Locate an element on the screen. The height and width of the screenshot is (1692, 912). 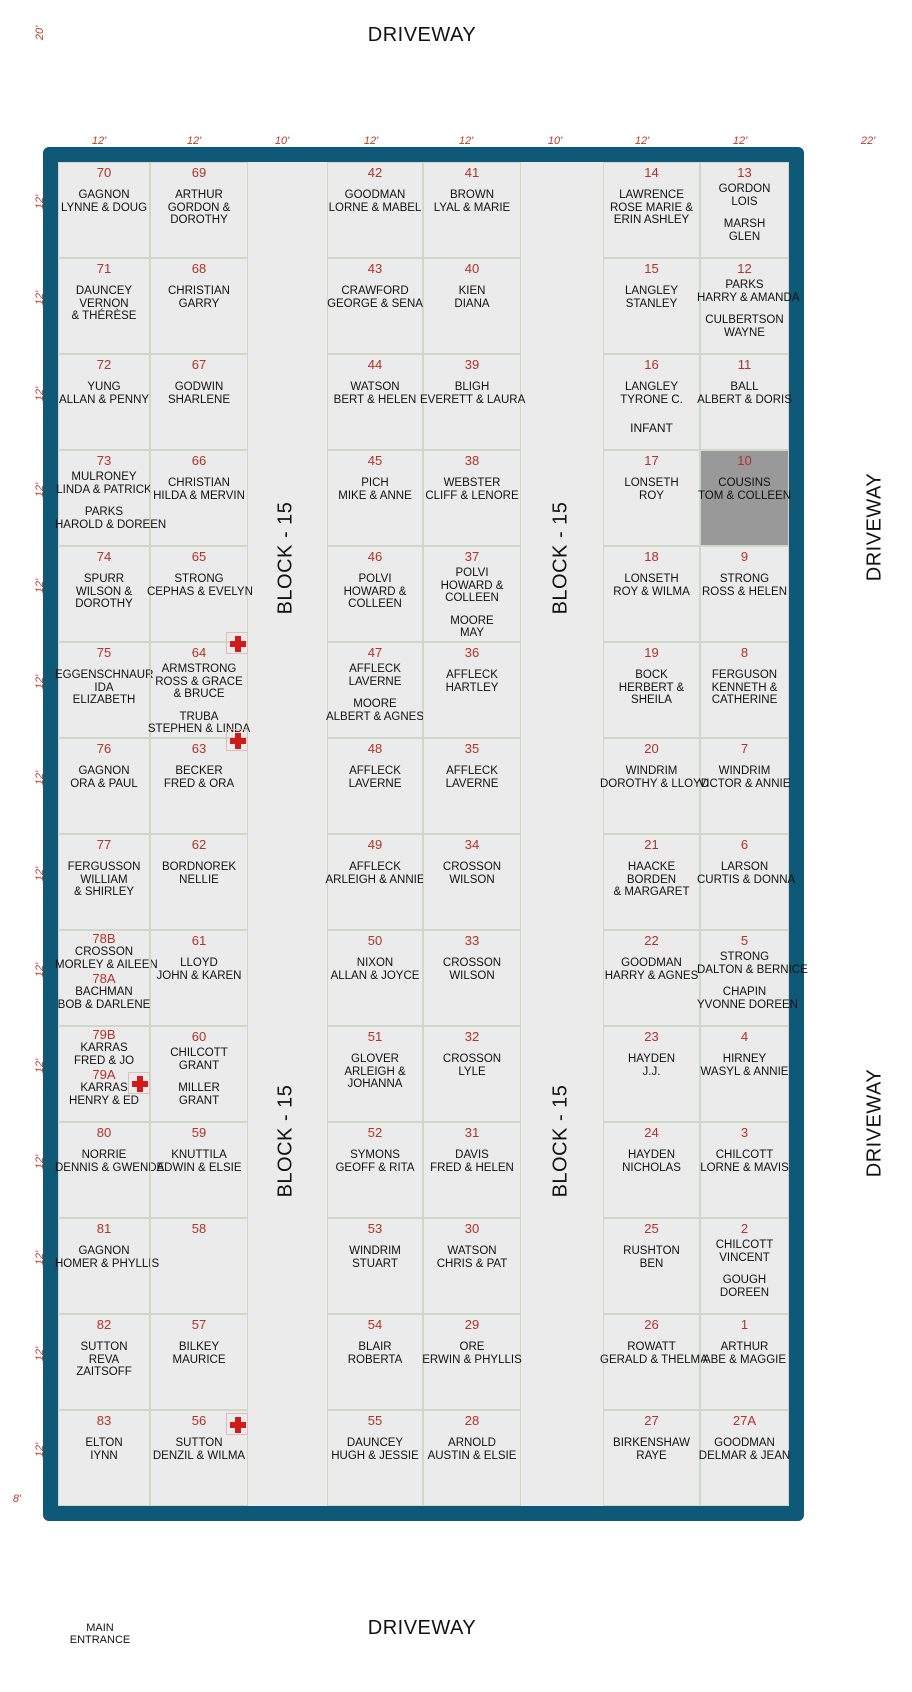
occupant-name: LYAL & MARIE is located at coordinates (472, 207).